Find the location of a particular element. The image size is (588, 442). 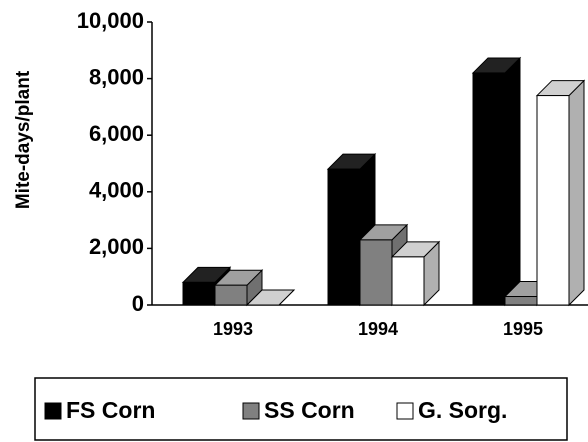

y-tick-label: 4,000 is located at coordinates (116, 190).